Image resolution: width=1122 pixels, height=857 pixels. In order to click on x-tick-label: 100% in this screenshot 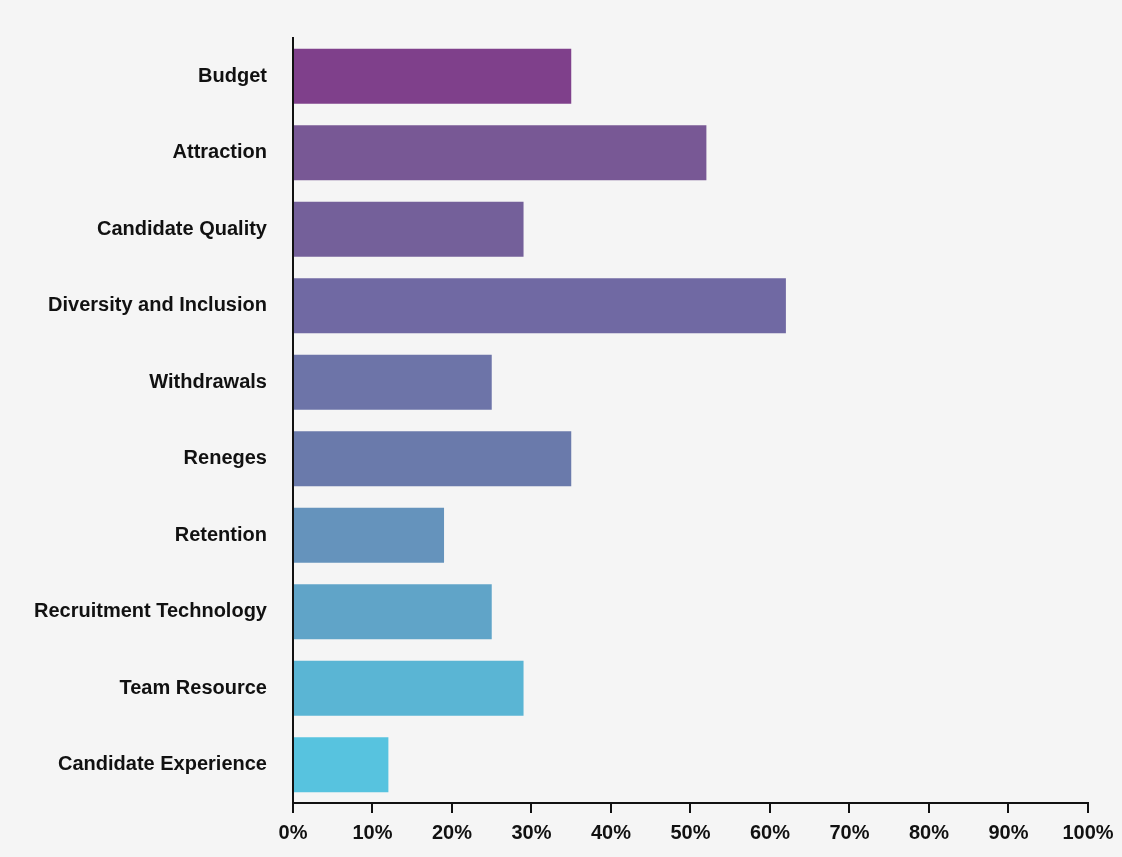, I will do `click(1088, 831)`.